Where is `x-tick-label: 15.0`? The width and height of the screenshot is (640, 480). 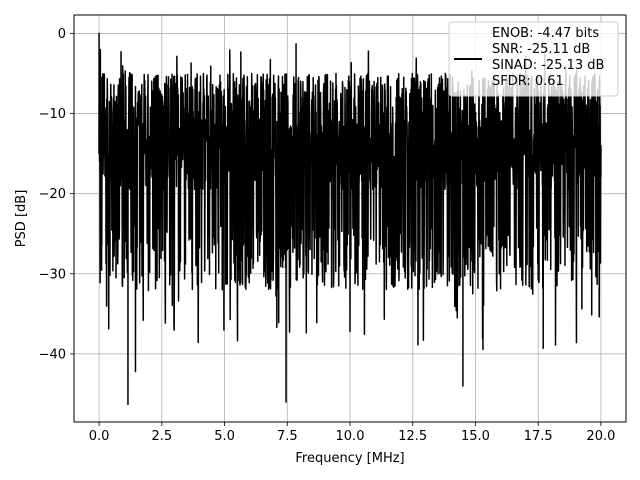 x-tick-label: 15.0 is located at coordinates (475, 436).